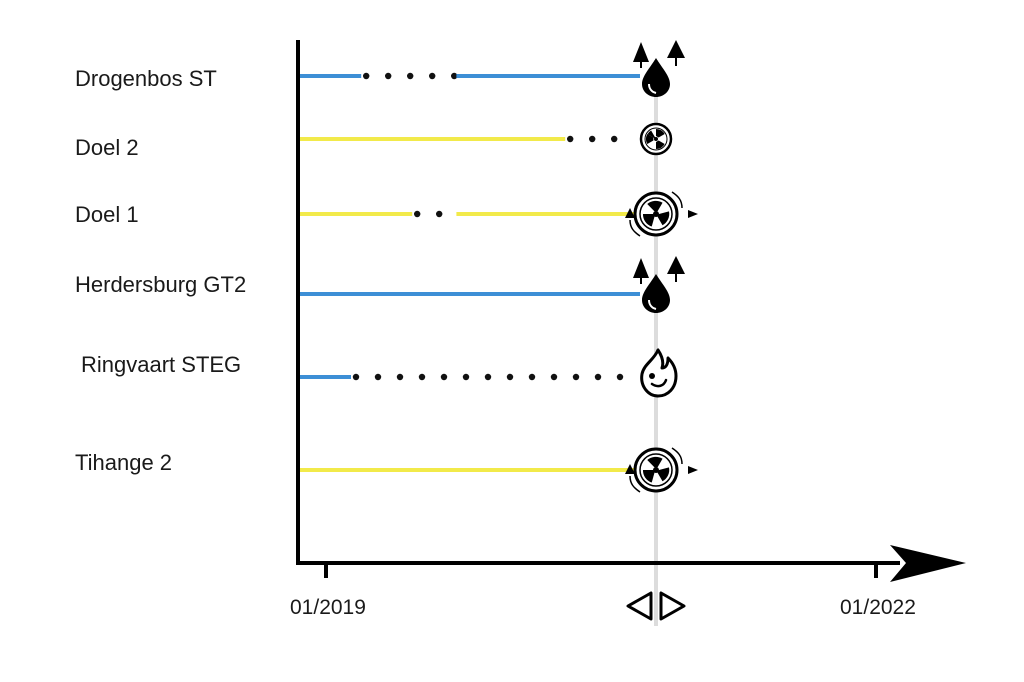 This screenshot has width=1024, height=682. I want to click on slider-right-arrow-icon, so click(672, 606).